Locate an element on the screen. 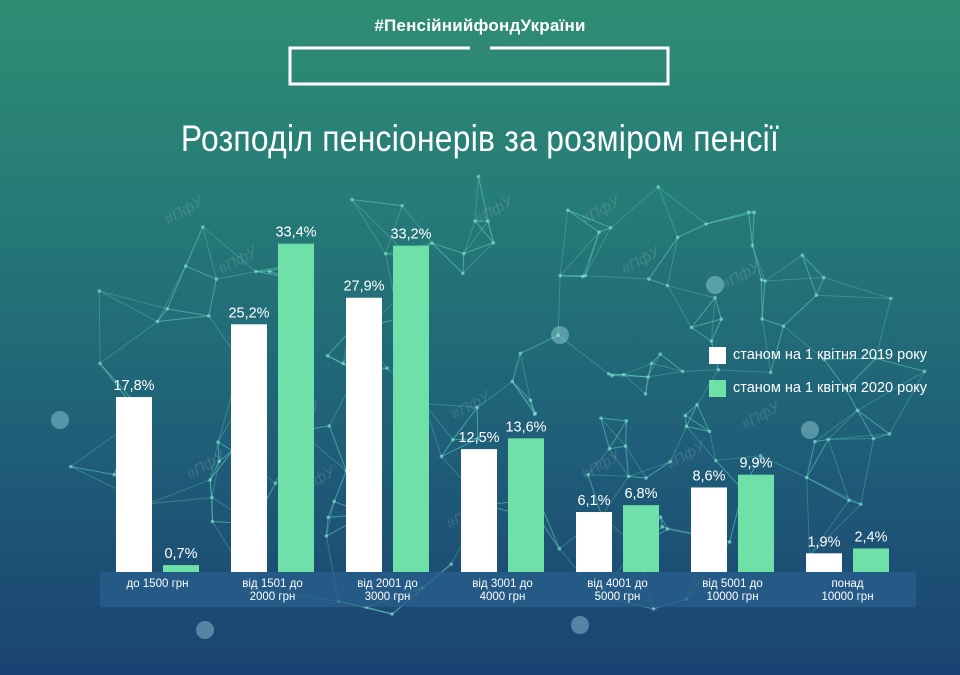  legend-item-2020: станом на 1 квітня 2020 року is located at coordinates (818, 388).